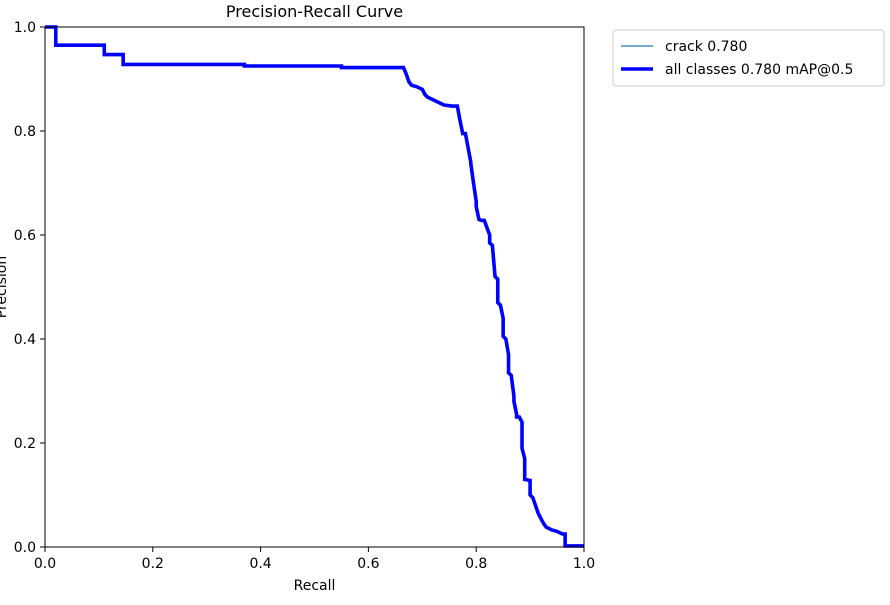  I want to click on x-axis-label: Recall, so click(315, 586).